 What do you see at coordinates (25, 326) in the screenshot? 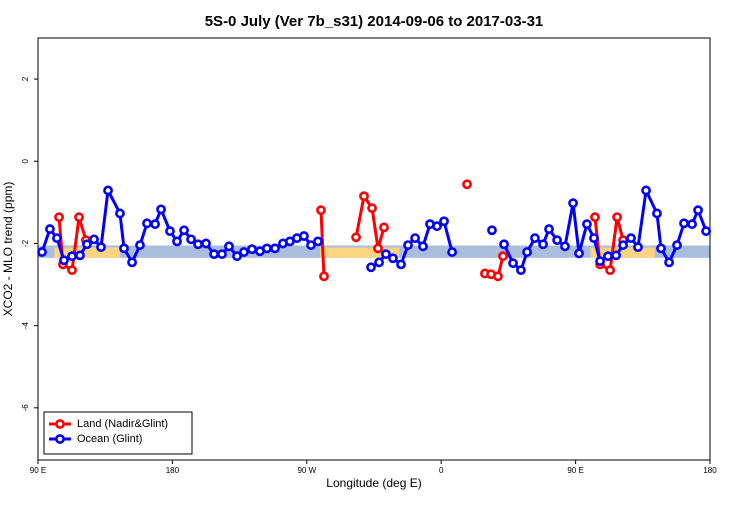
I see `y-tick-label: -4` at bounding box center [25, 326].